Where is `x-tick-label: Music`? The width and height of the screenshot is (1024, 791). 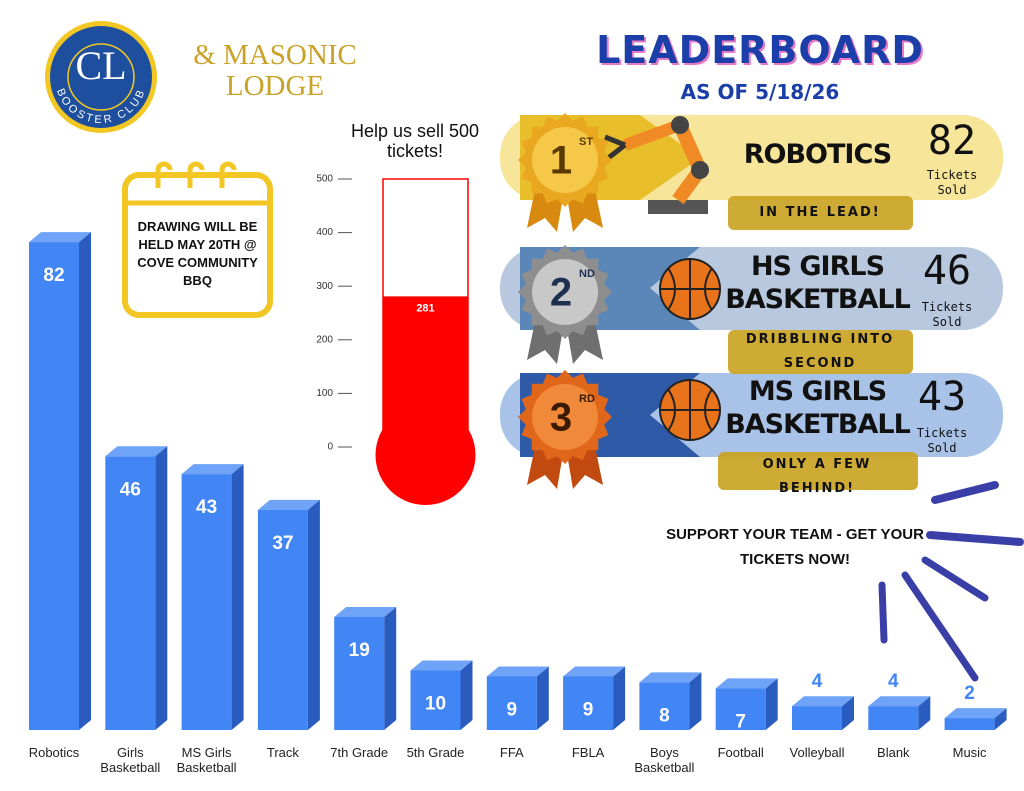
x-tick-label: Music is located at coordinates (969, 752).